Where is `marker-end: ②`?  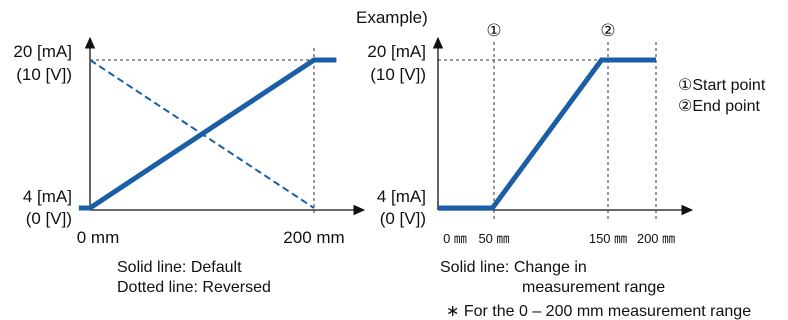 marker-end: ② is located at coordinates (607, 30).